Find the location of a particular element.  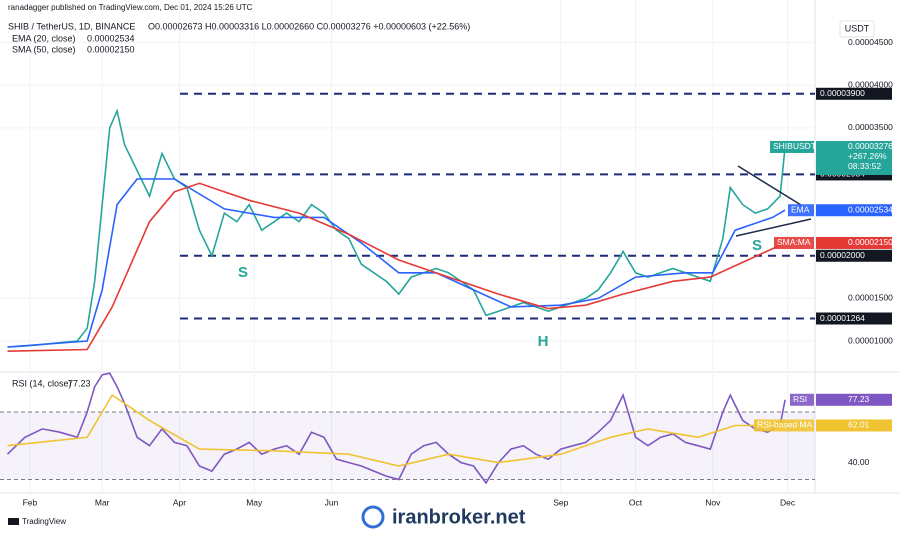

price-change: +267.26% is located at coordinates (867, 156).